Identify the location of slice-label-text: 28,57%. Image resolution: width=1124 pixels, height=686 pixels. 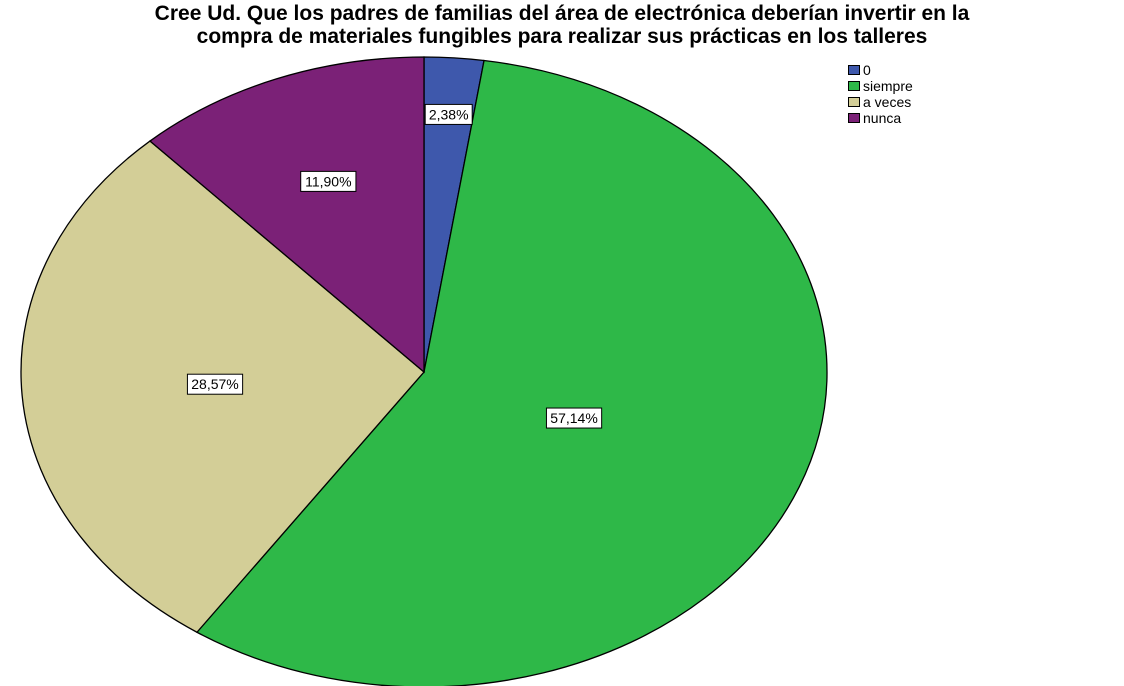
(214, 384).